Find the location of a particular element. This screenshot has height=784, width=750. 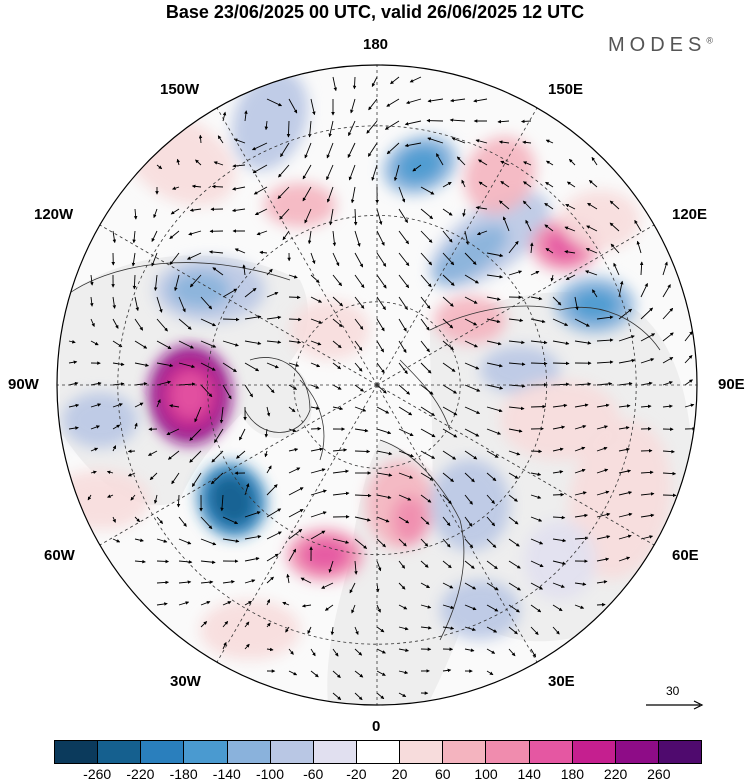

colorbar-tick-label: 60 is located at coordinates (443, 774).